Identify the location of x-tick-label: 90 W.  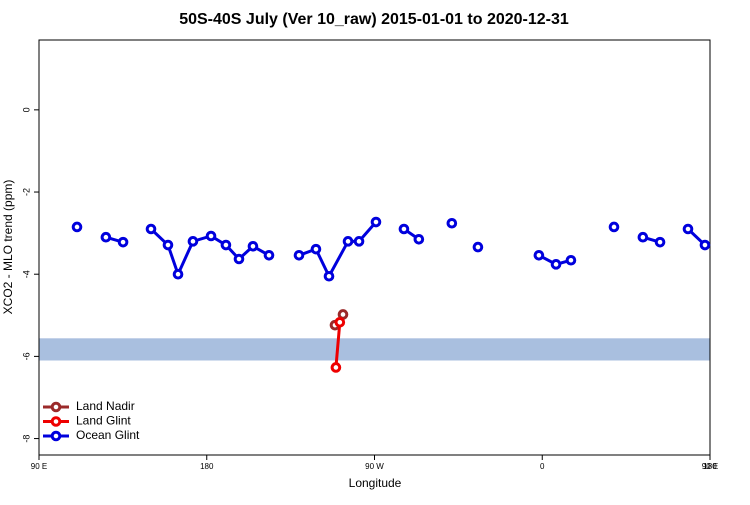
(374, 466).